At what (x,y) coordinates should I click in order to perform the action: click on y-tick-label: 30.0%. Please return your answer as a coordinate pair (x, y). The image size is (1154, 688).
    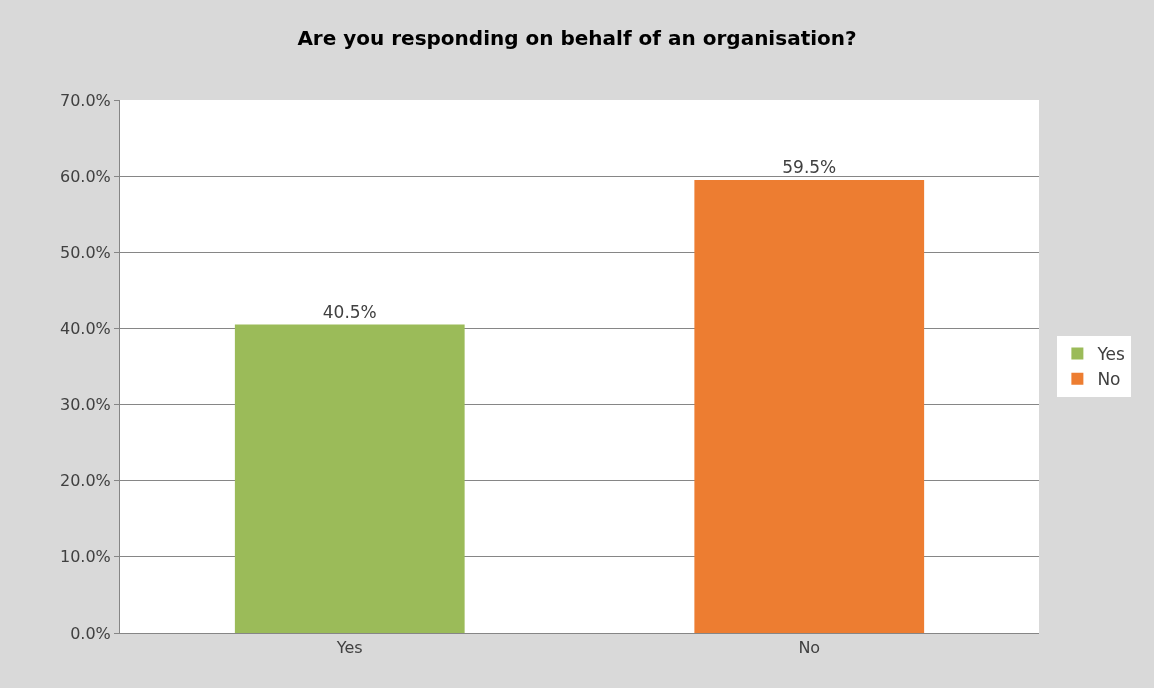
    Looking at the image, I should click on (85, 405).